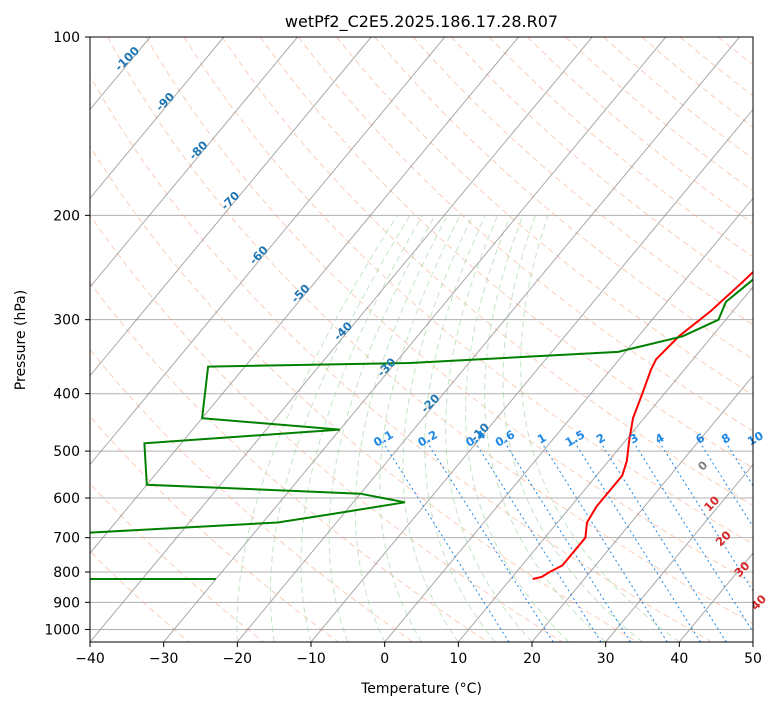  What do you see at coordinates (62, 630) in the screenshot?
I see `y-tick-label: 1000` at bounding box center [62, 630].